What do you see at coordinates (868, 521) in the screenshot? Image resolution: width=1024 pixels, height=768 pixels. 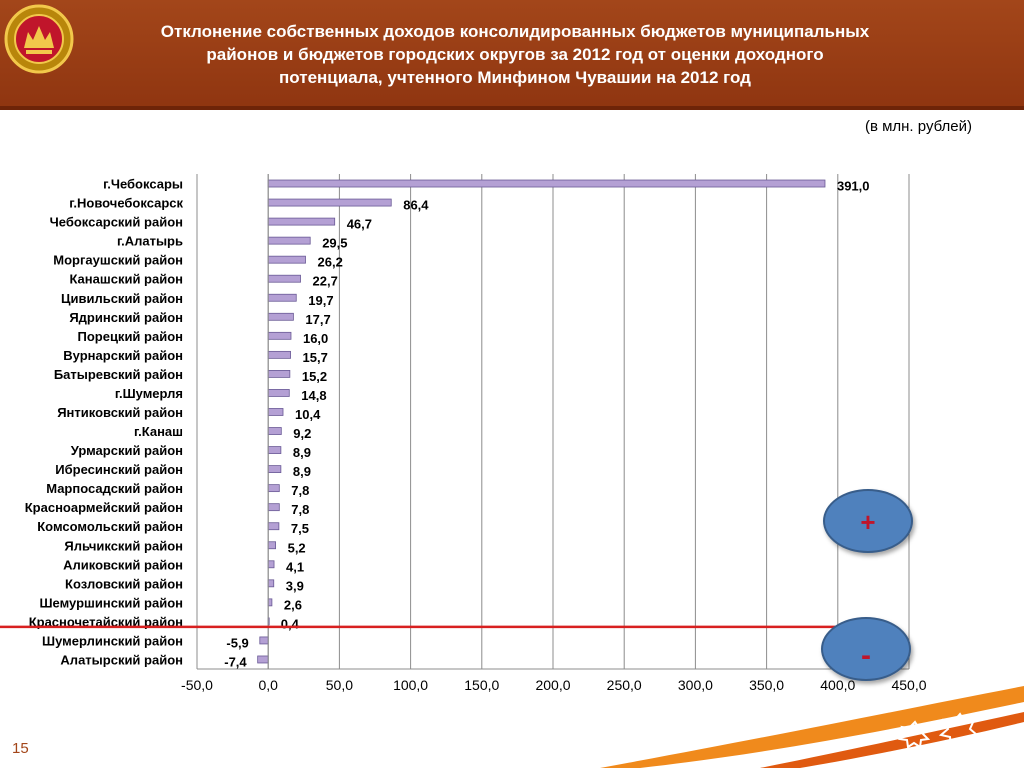 I see `positive-deviation-badge: +` at bounding box center [868, 521].